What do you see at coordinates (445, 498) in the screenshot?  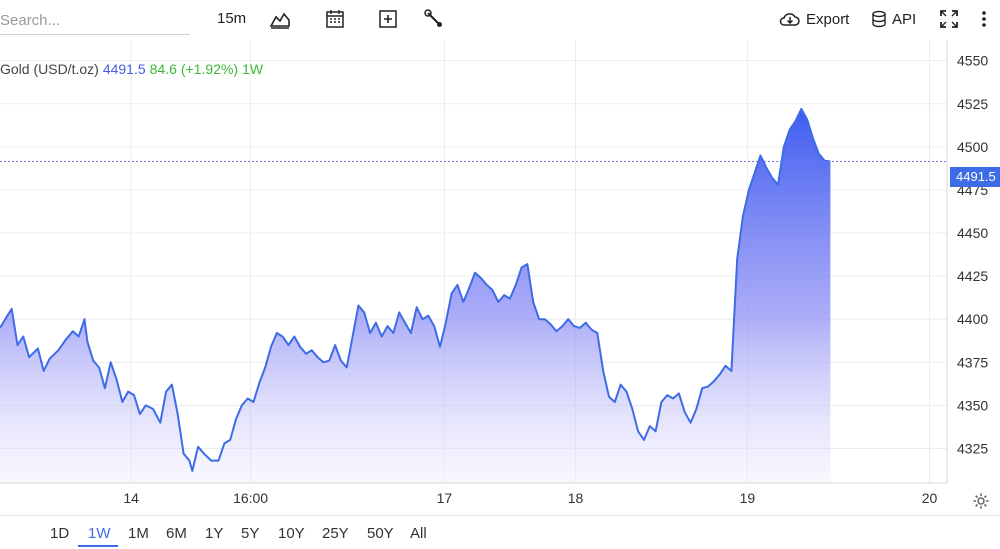 I see `x-tick-label: 17` at bounding box center [445, 498].